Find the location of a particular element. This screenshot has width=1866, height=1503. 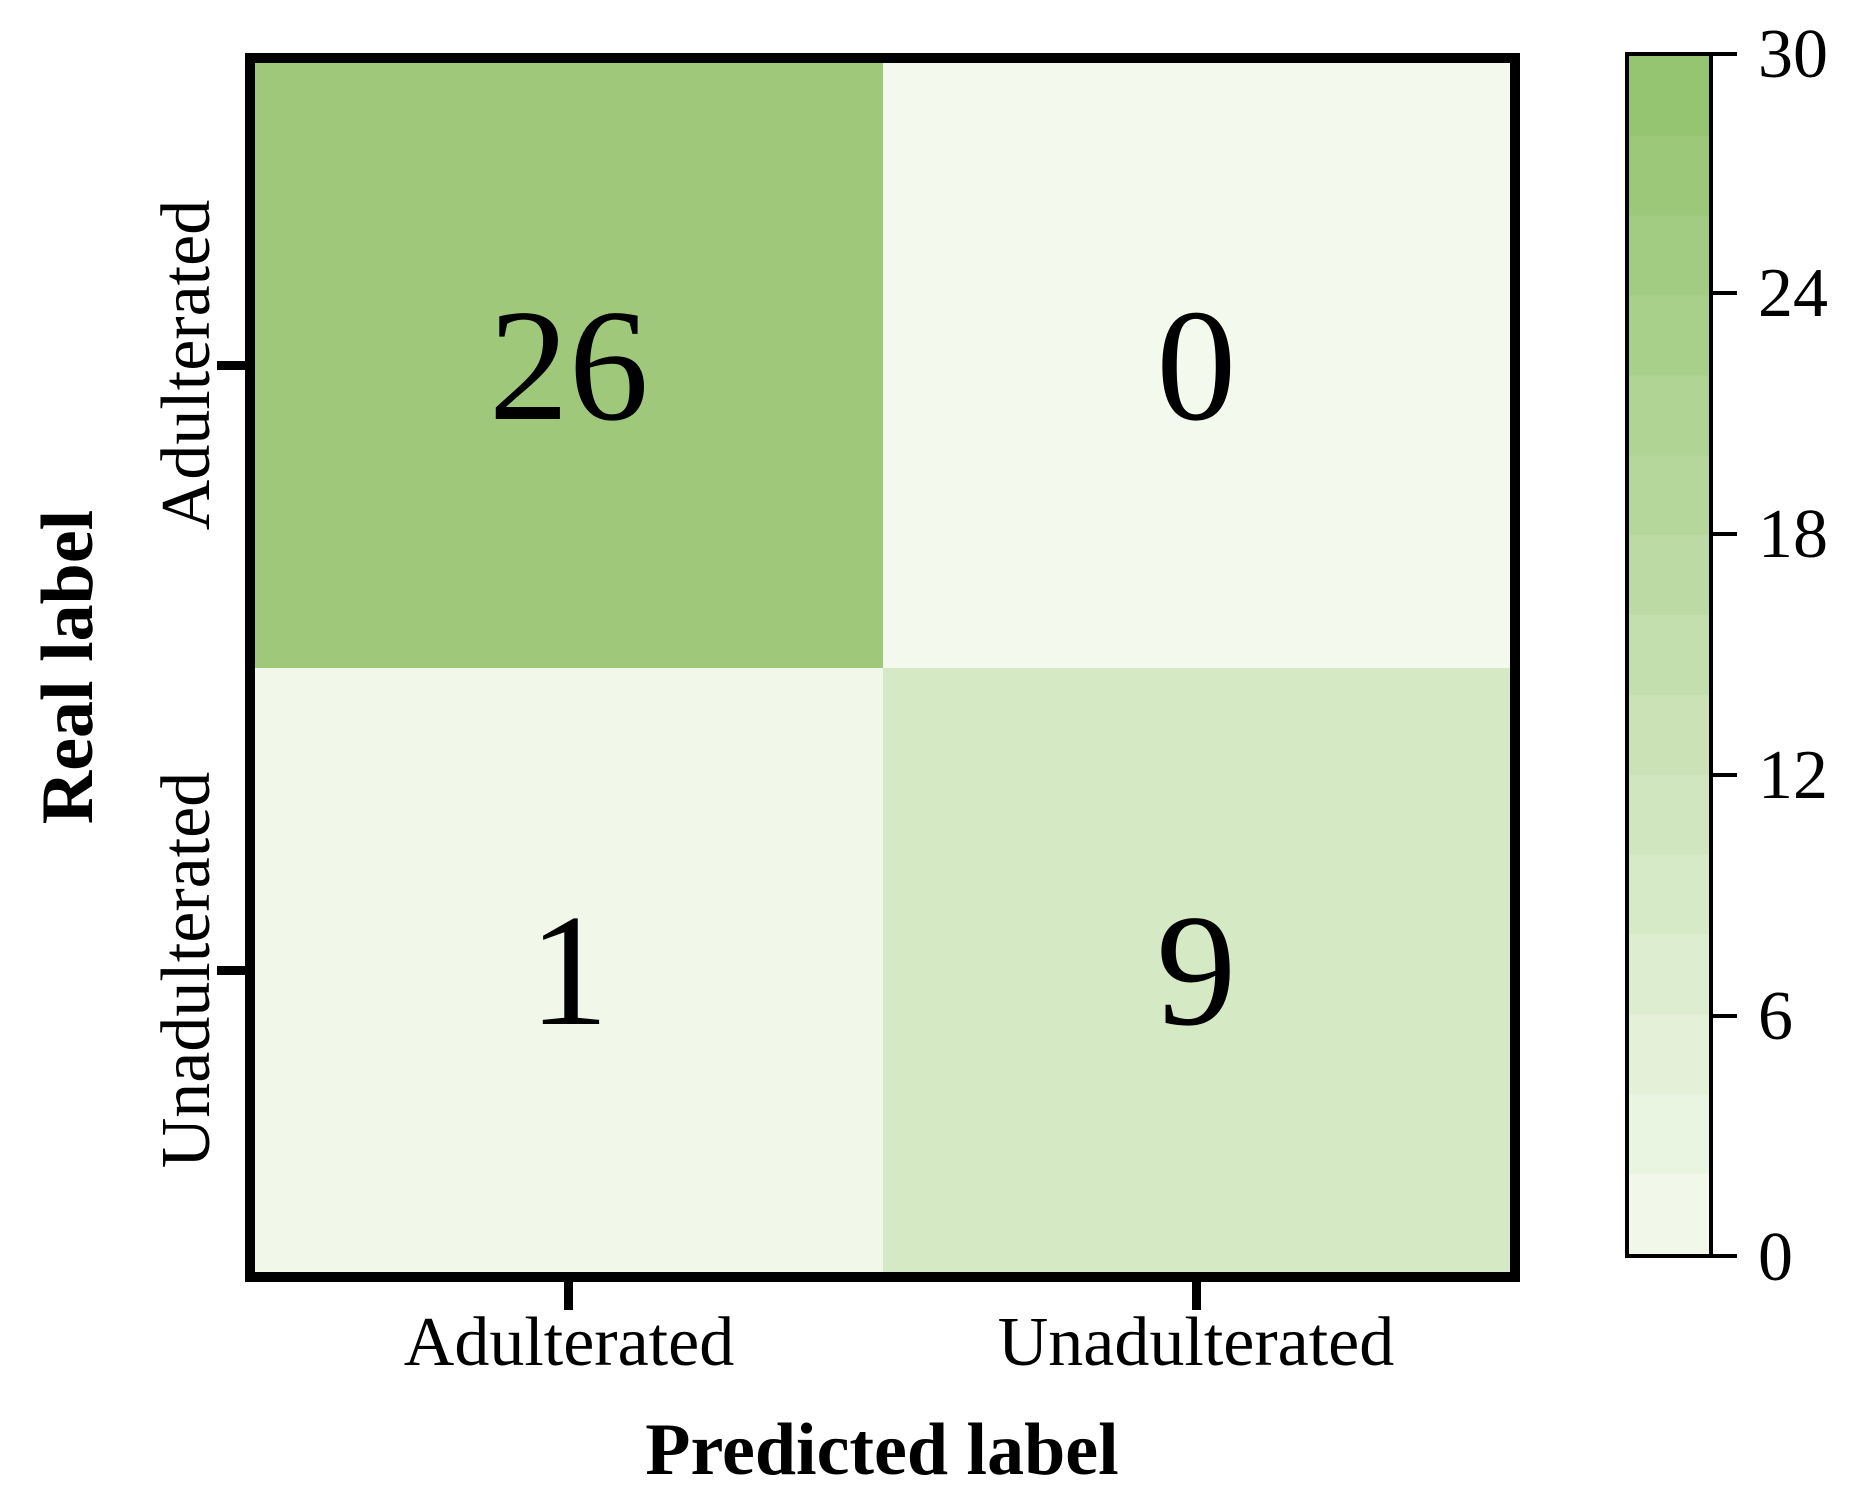

colorbar-label-18: 18 is located at coordinates (1793, 534).